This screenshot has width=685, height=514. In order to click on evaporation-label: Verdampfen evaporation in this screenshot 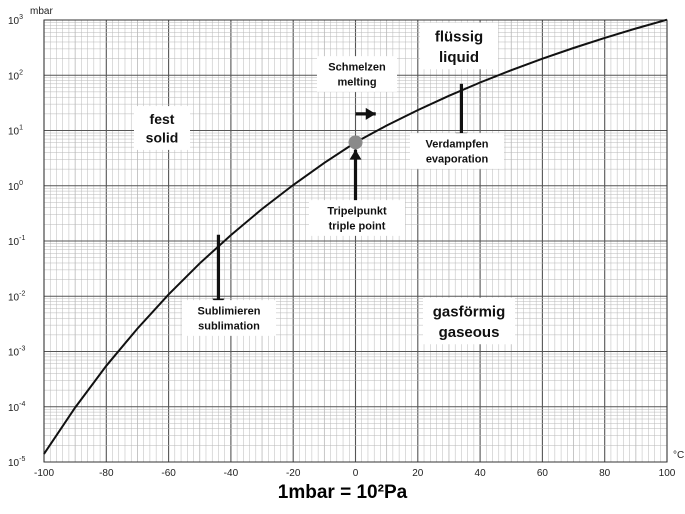, I will do `click(457, 151)`.